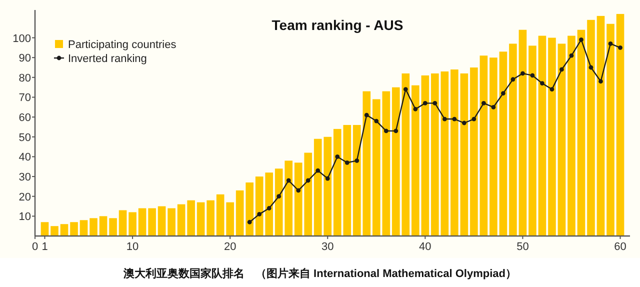 The image size is (640, 287). What do you see at coordinates (522, 247) in the screenshot?
I see `x-tick-label: 50` at bounding box center [522, 247].